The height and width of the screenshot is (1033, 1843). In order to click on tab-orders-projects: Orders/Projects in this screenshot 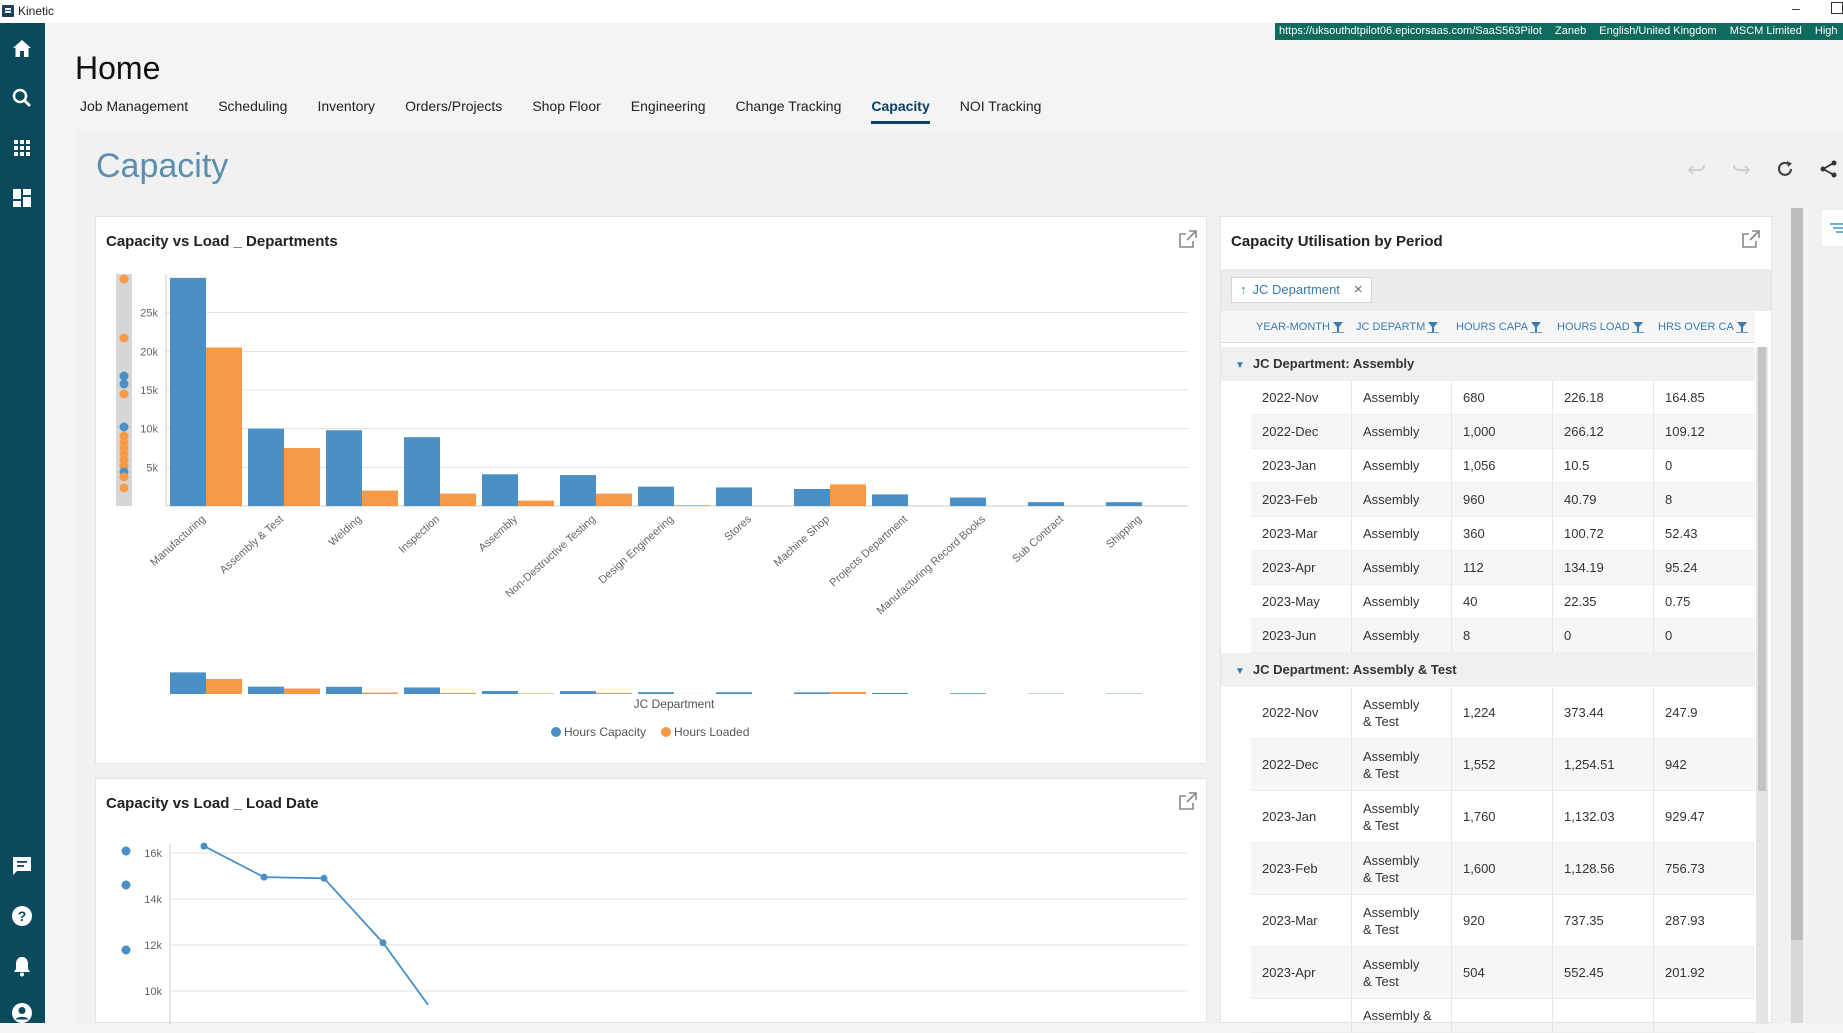, I will do `click(453, 111)`.